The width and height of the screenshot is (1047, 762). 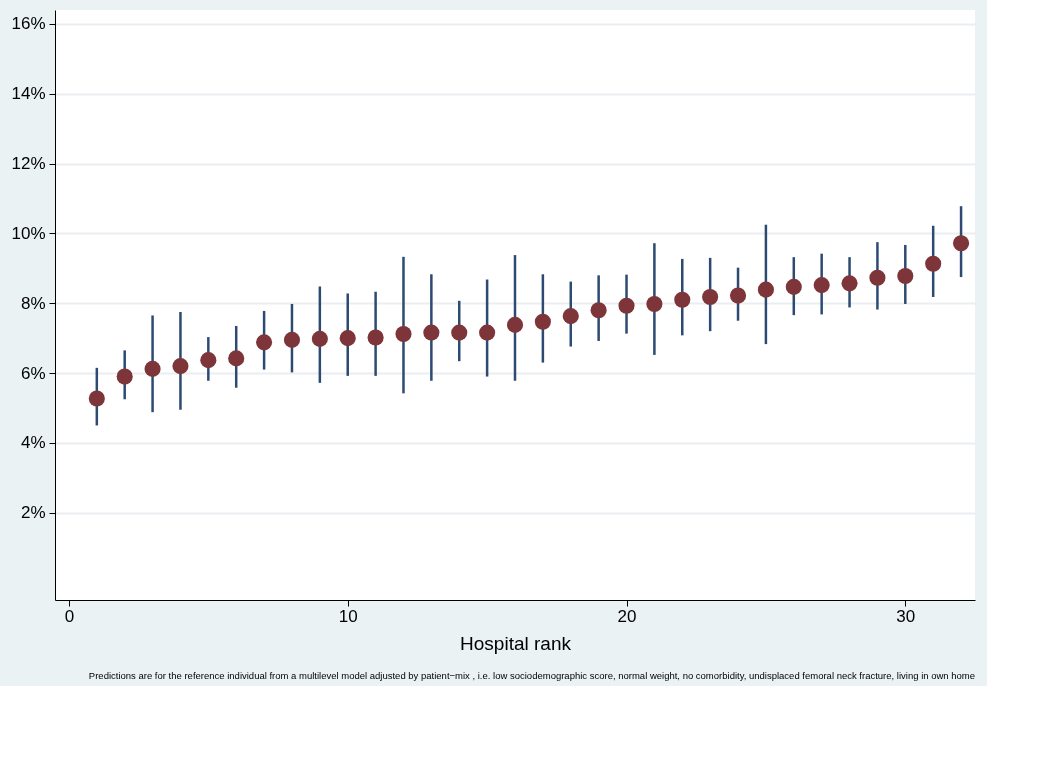 I want to click on y-tick-label: 8%, so click(x=33, y=303).